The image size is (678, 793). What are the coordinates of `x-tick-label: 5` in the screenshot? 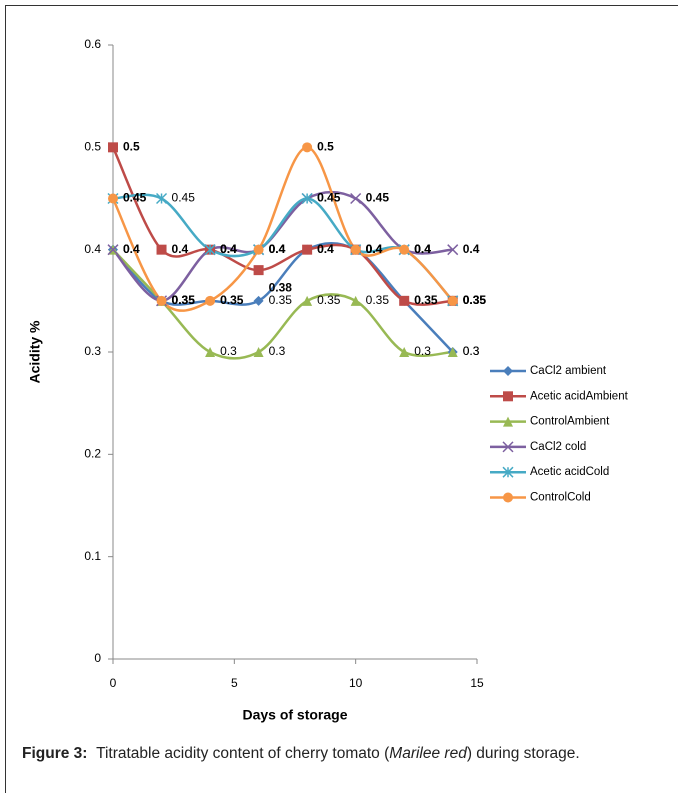 It's located at (234, 683).